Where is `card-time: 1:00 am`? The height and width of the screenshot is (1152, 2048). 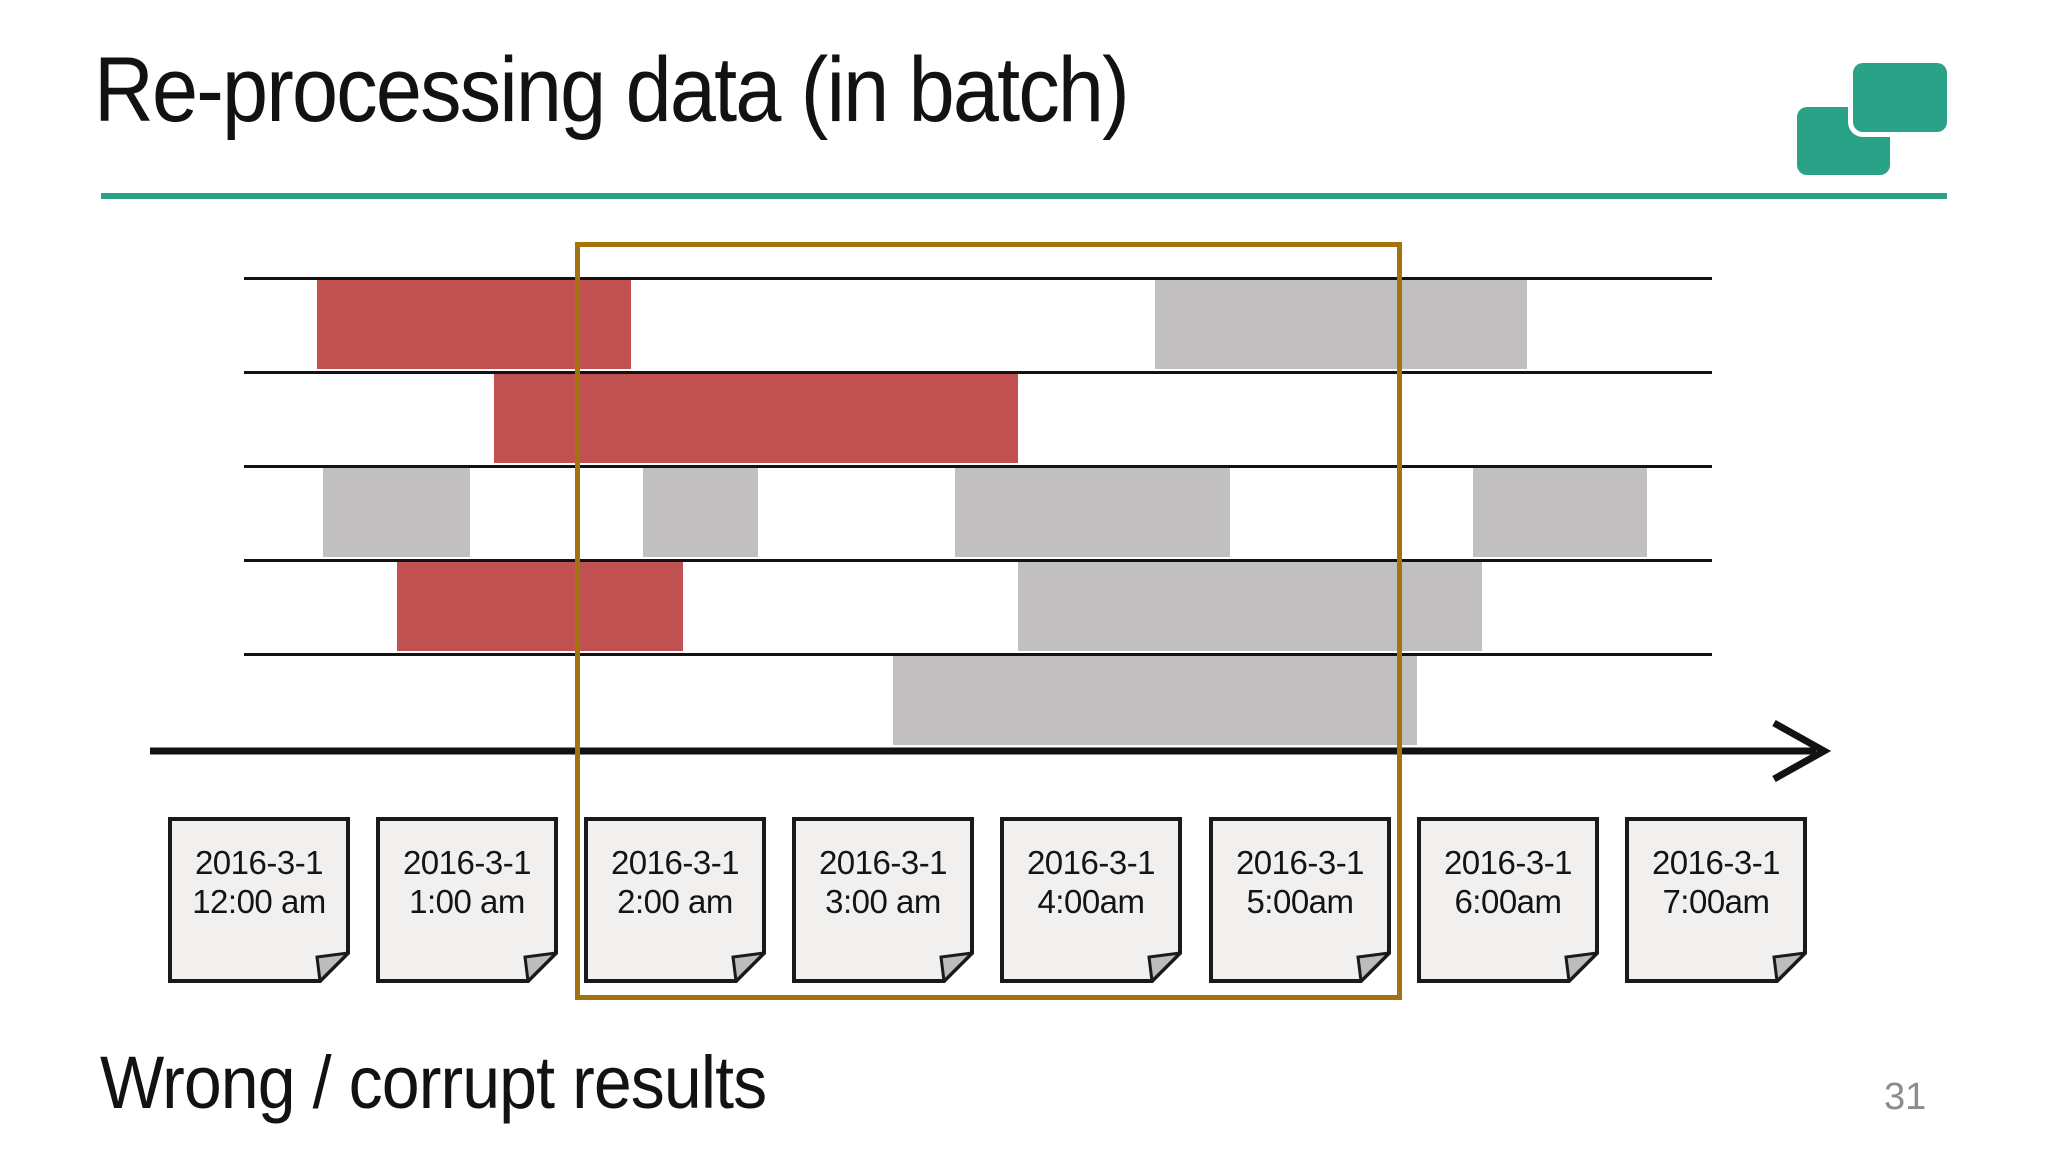 card-time: 1:00 am is located at coordinates (467, 901).